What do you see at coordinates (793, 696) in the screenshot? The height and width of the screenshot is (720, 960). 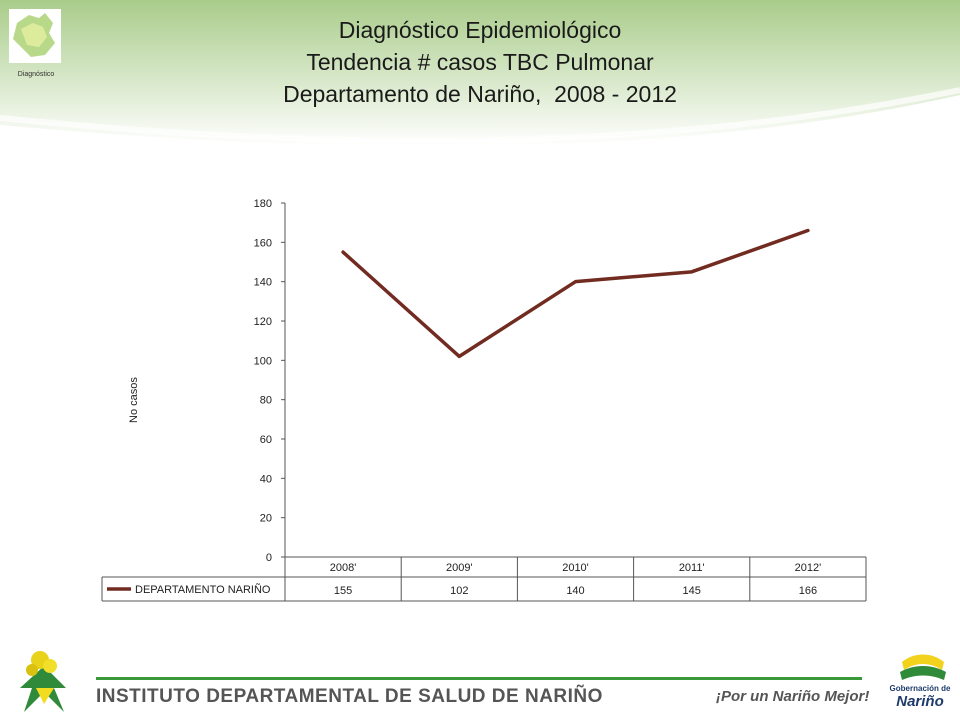 I see `footer-slogan: ¡Por un Nariño Mejor!` at bounding box center [793, 696].